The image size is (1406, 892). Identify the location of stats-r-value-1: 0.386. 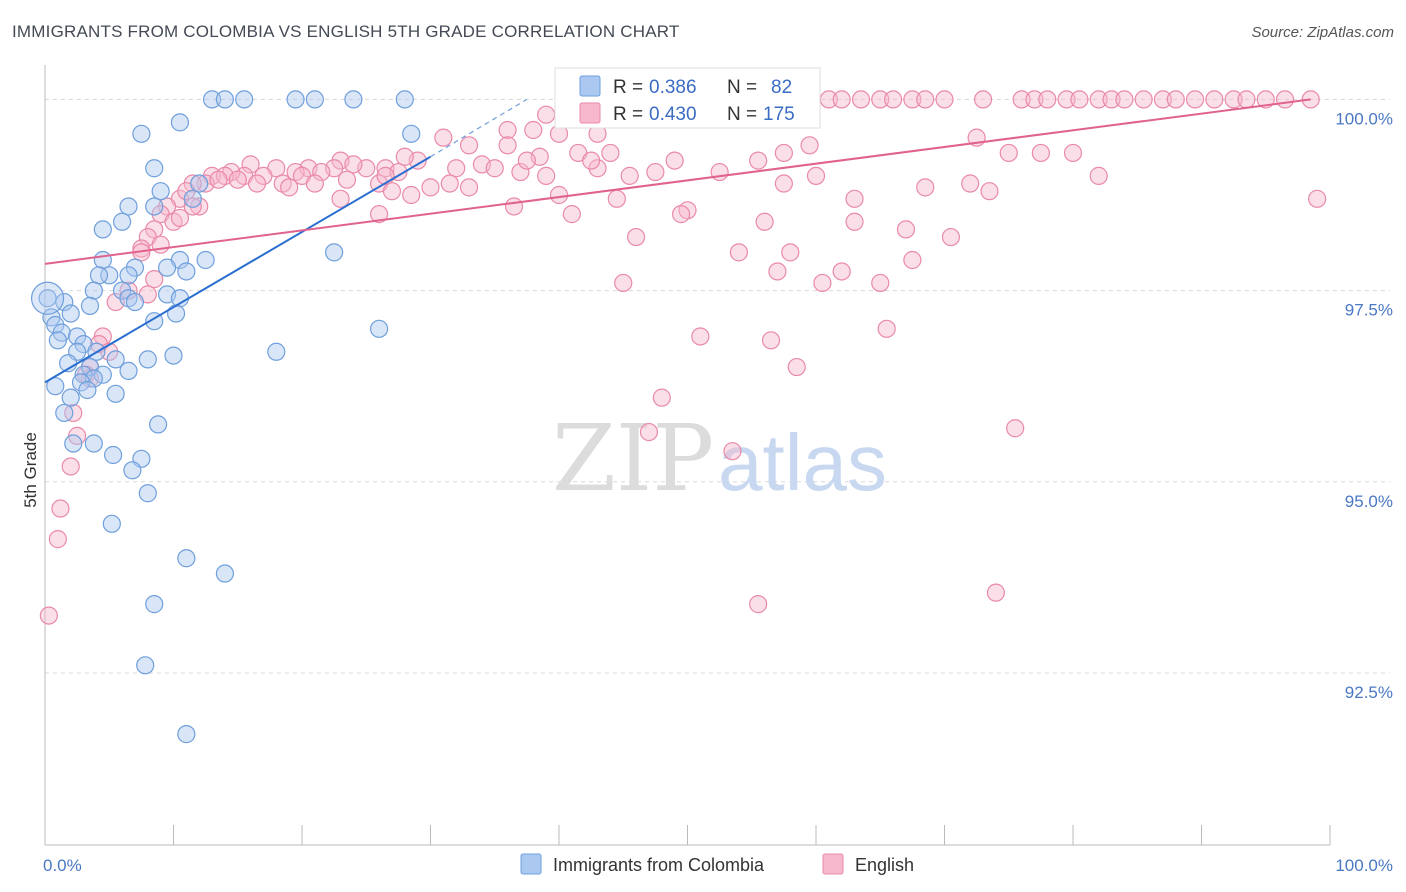
(673, 87).